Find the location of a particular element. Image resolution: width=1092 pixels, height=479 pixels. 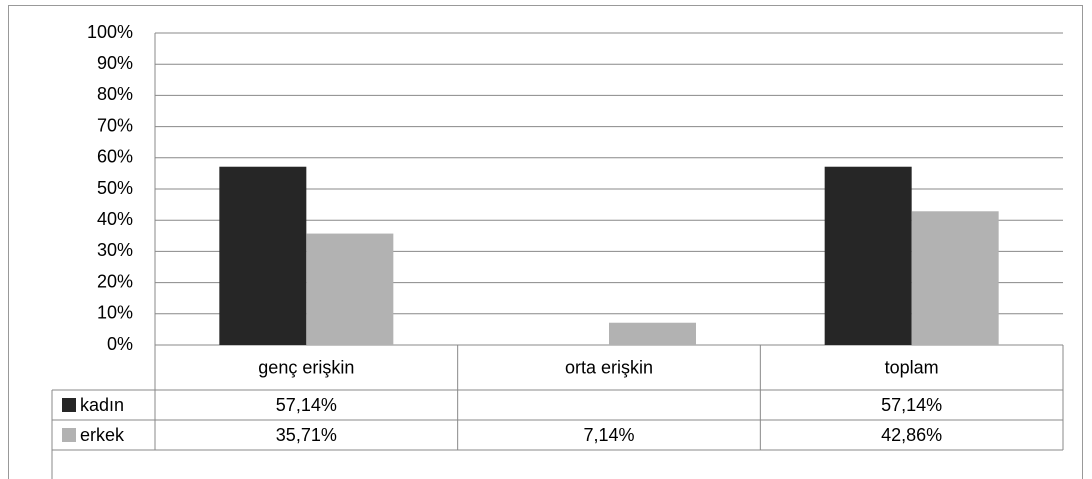

legend-label: erkek is located at coordinates (102, 435).